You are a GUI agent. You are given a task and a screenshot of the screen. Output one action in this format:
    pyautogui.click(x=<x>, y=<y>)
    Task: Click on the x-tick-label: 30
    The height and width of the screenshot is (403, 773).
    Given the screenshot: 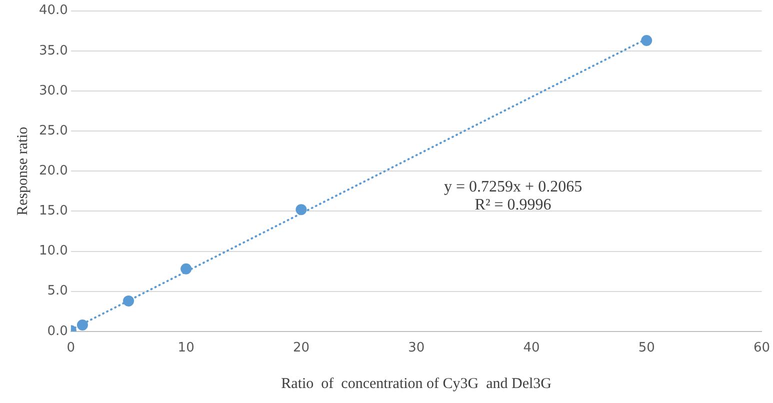 What is the action you would take?
    pyautogui.click(x=416, y=348)
    